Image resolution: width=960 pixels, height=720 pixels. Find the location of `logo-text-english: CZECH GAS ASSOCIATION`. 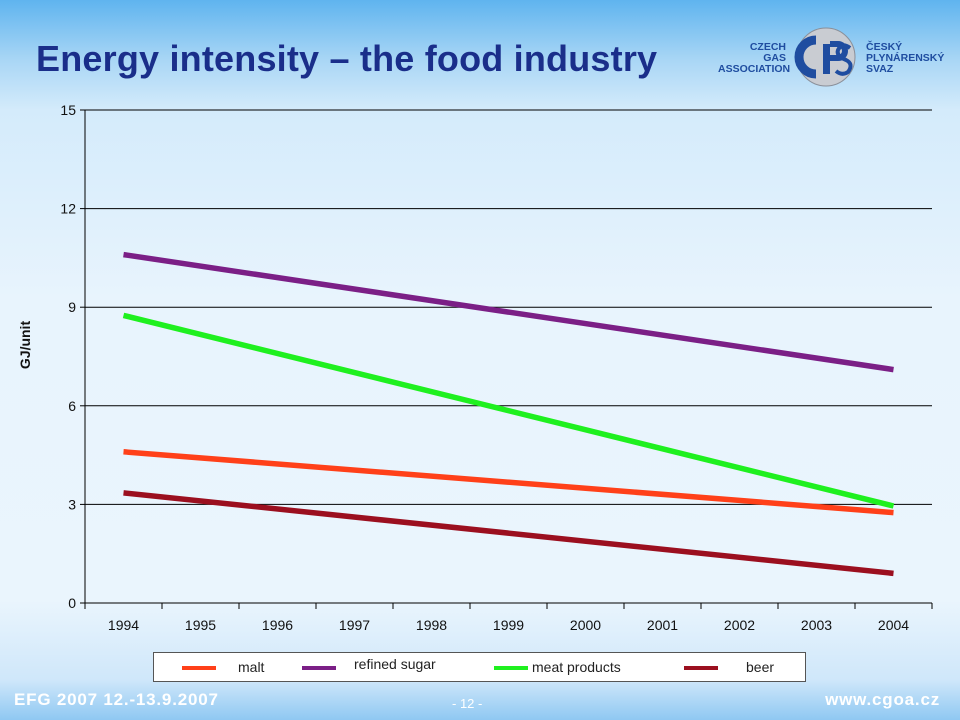

logo-text-english: CZECH GAS ASSOCIATION is located at coordinates (754, 58).